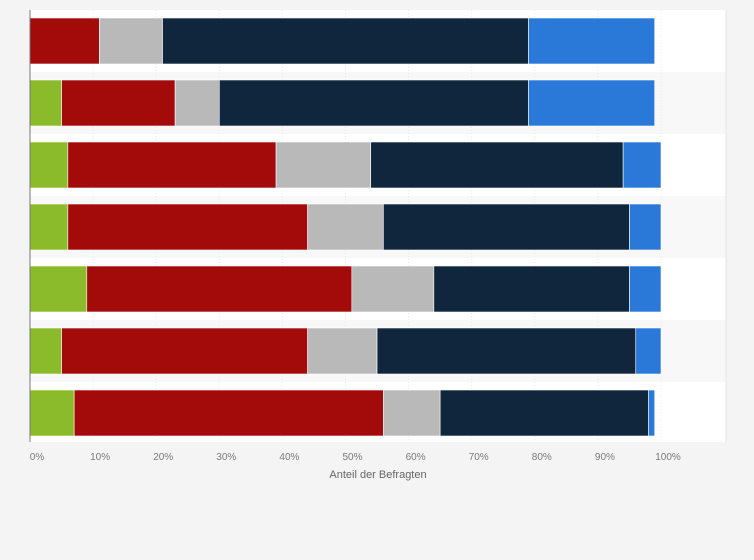 This screenshot has height=560, width=754. What do you see at coordinates (416, 457) in the screenshot?
I see `x-tick-label: 60%` at bounding box center [416, 457].